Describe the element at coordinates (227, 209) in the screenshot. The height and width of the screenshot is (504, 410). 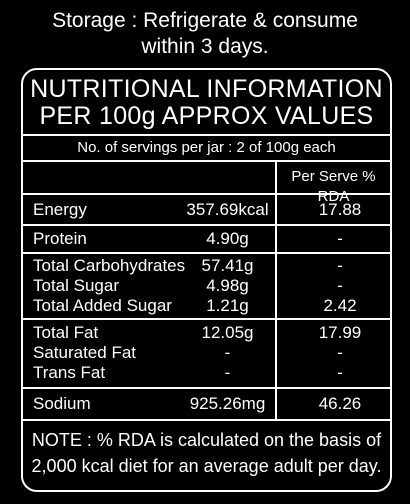
I see `row-value-energy: 357.69kcal` at that location.